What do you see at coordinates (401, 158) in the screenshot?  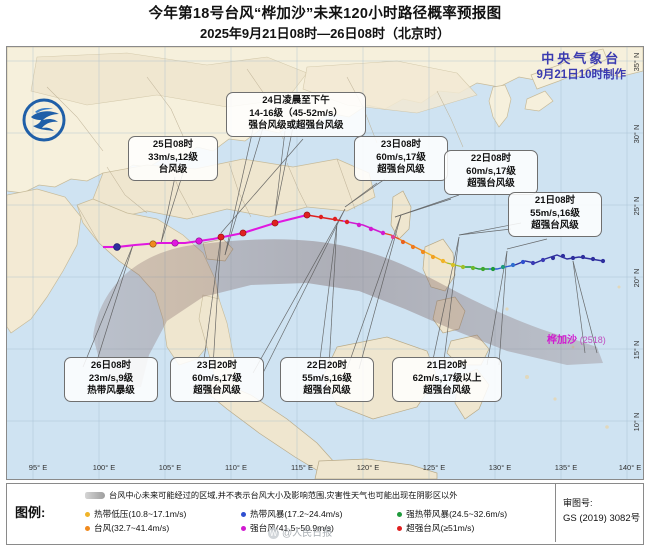 I see `callout-23d08: 23日08时 60m/s,17级 超强台风级` at bounding box center [401, 158].